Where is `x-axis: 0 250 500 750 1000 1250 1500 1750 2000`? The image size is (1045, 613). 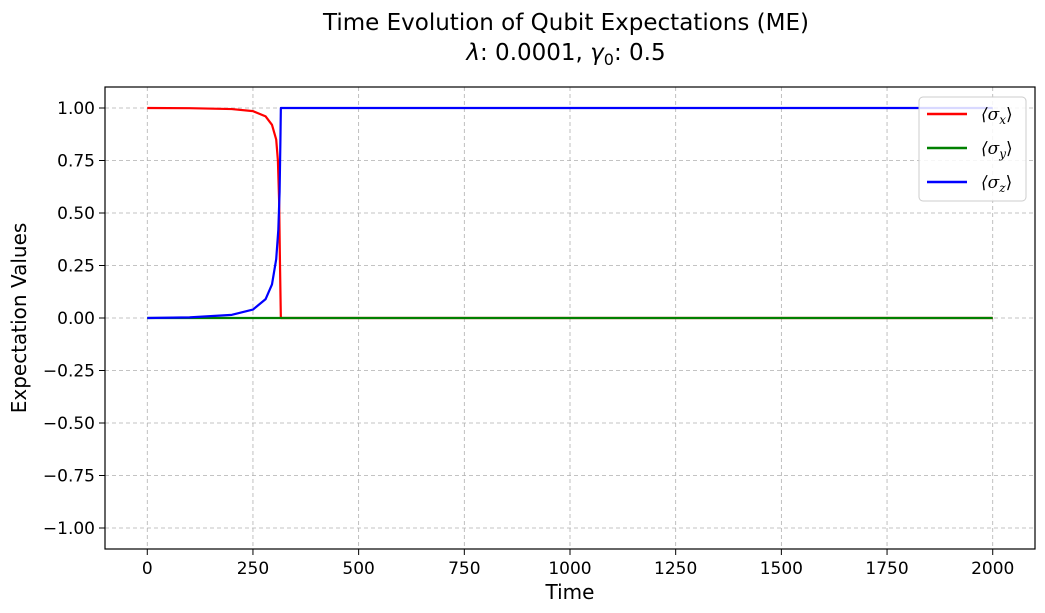 x-axis: 0 250 500 750 1000 1250 1500 1750 2000 is located at coordinates (578, 564).